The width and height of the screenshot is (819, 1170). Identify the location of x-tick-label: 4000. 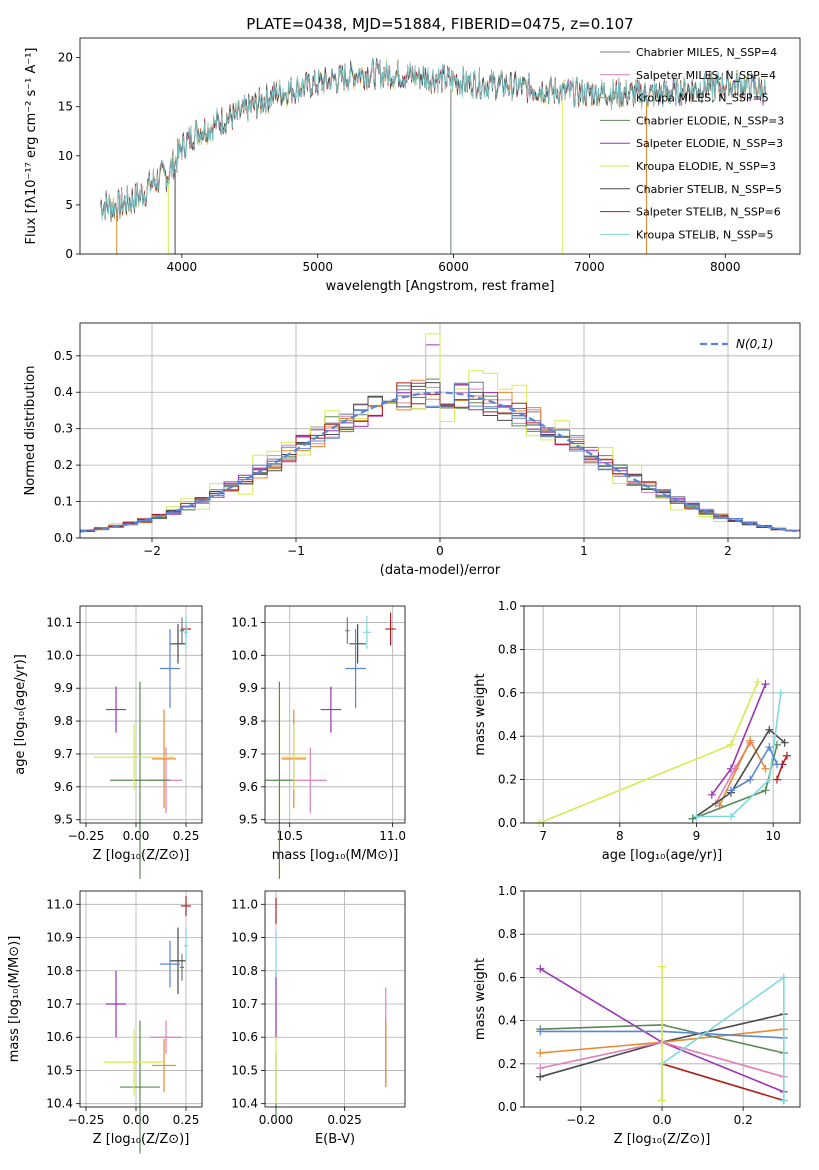
(182, 267).